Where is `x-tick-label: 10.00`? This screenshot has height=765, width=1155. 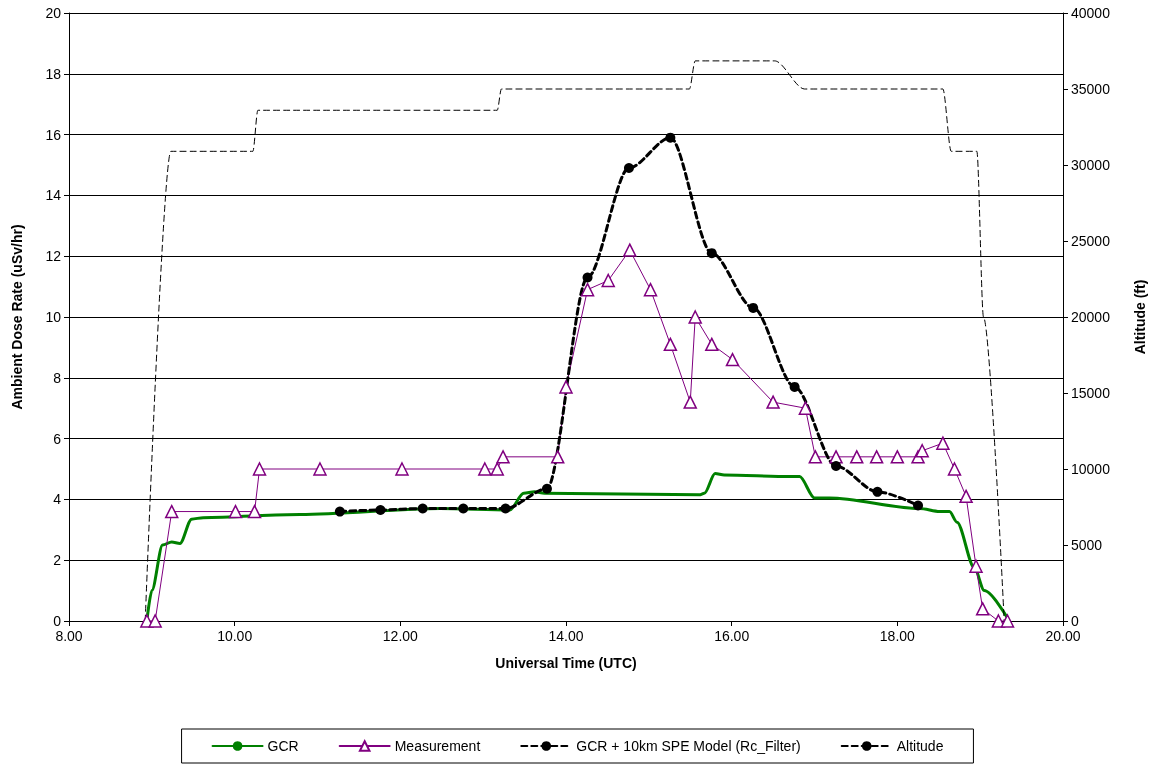 x-tick-label: 10.00 is located at coordinates (235, 636).